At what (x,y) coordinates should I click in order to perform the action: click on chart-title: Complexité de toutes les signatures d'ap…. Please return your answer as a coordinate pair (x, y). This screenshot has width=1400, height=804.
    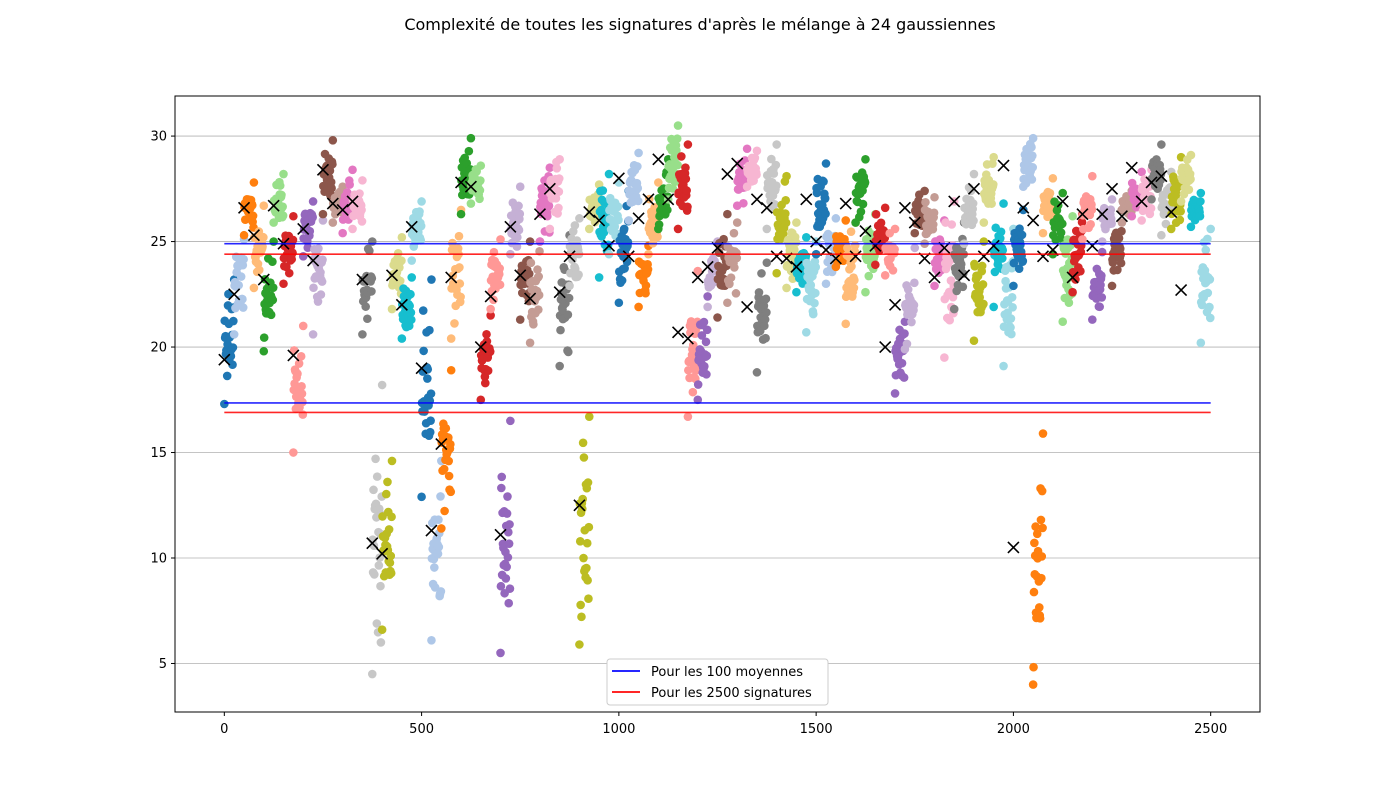
    Looking at the image, I should click on (699, 24).